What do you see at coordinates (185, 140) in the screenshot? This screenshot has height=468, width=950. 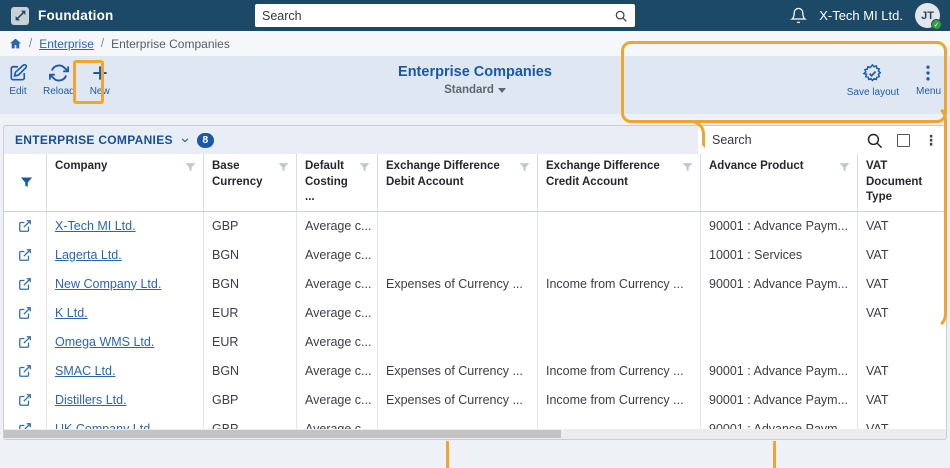 I see `chevron-down-icon` at bounding box center [185, 140].